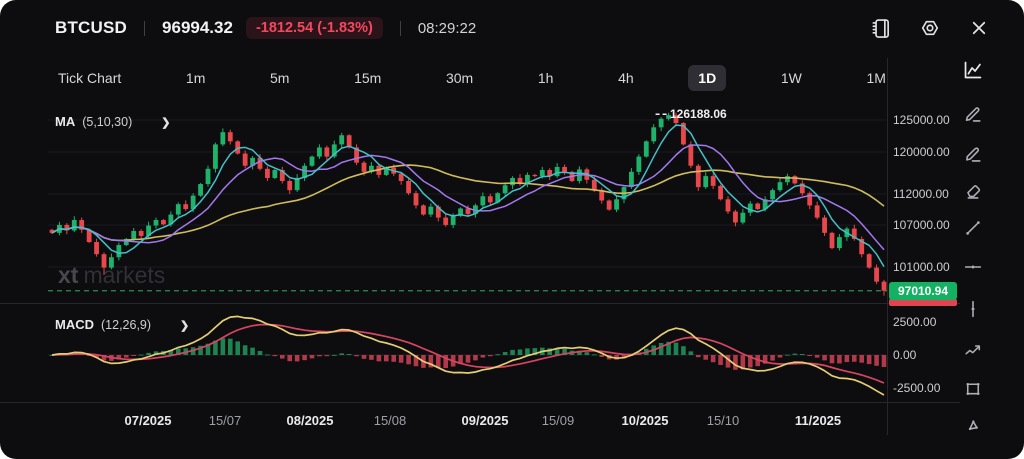 Image resolution: width=1024 pixels, height=459 pixels. Describe the element at coordinates (973, 154) in the screenshot. I see `marker-pencil-icon` at that location.